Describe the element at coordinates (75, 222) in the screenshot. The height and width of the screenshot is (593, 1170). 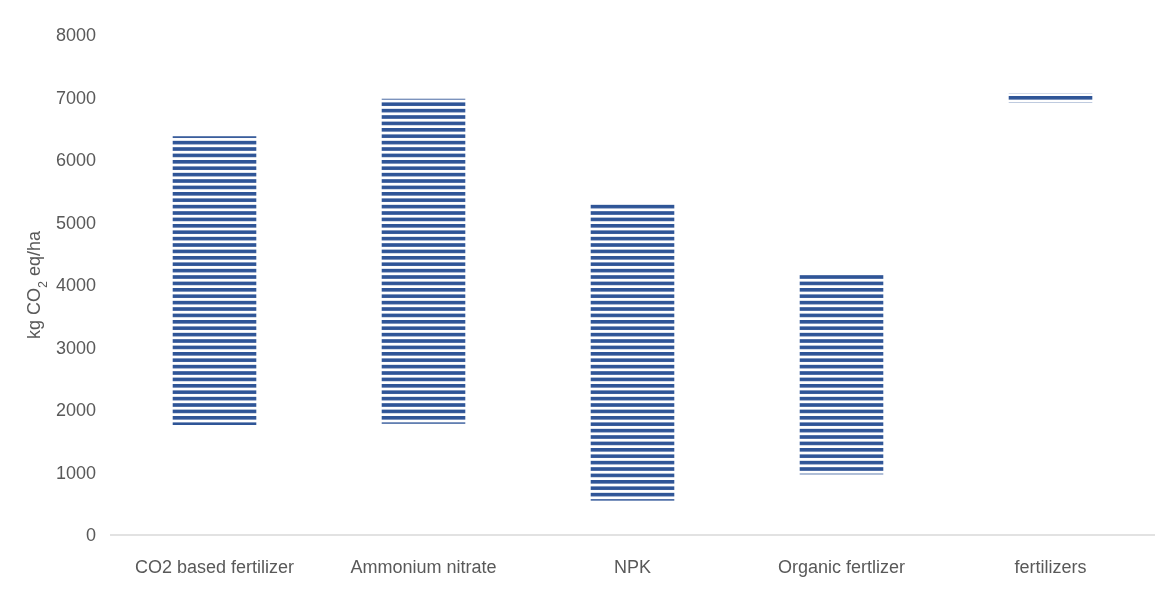
I see `y-tick-label: 5000` at that location.